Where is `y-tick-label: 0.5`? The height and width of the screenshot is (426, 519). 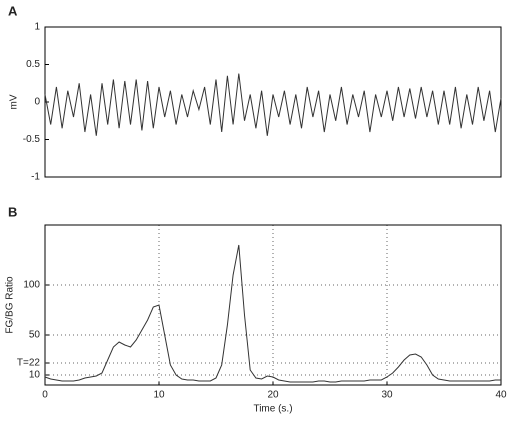
y-tick-label: 0.5 is located at coordinates (33, 64).